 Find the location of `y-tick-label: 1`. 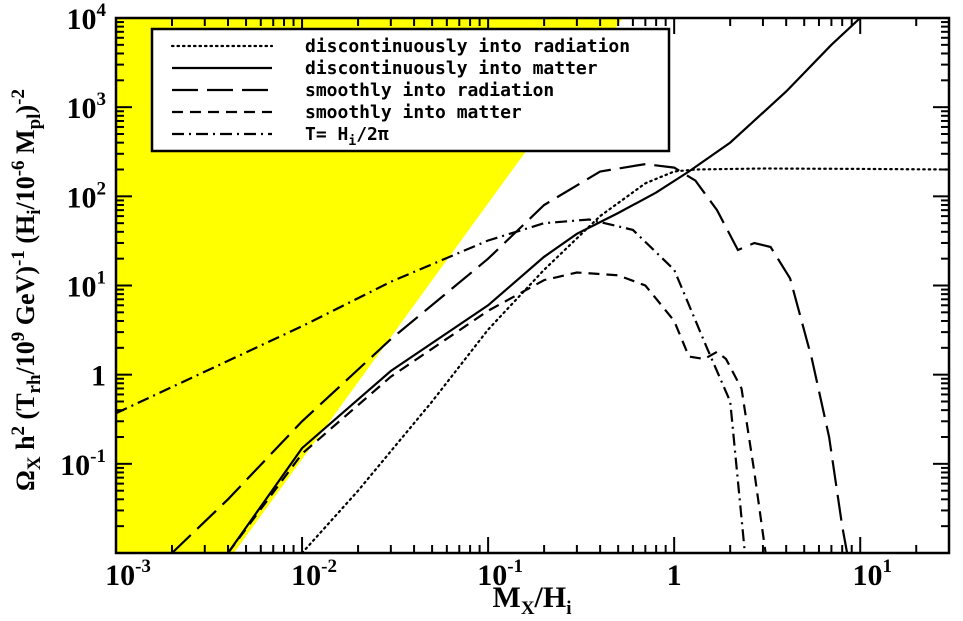

y-tick-label: 1 is located at coordinates (98, 376).